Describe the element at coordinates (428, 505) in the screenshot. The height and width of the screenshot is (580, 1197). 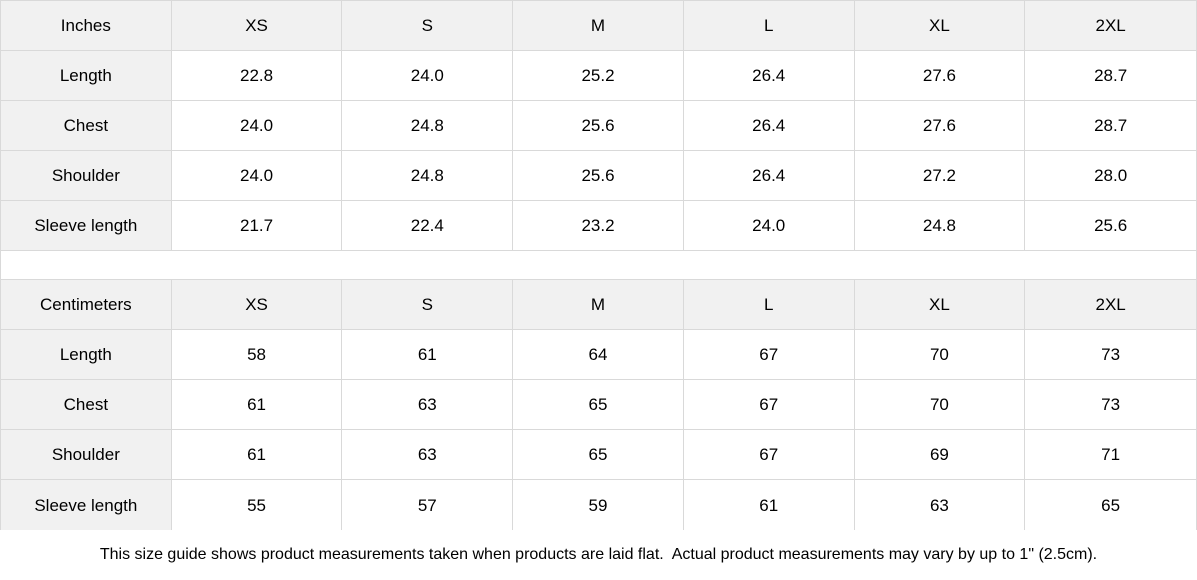
I see `value-cell: 57` at that location.